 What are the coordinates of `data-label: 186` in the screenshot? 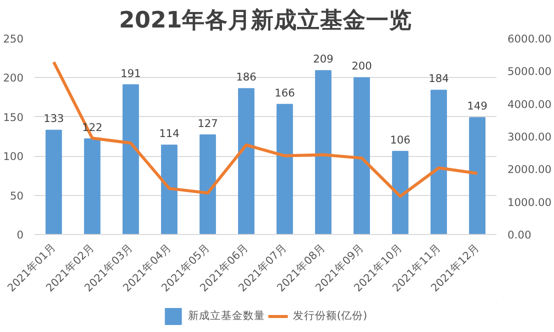 It's located at (246, 77).